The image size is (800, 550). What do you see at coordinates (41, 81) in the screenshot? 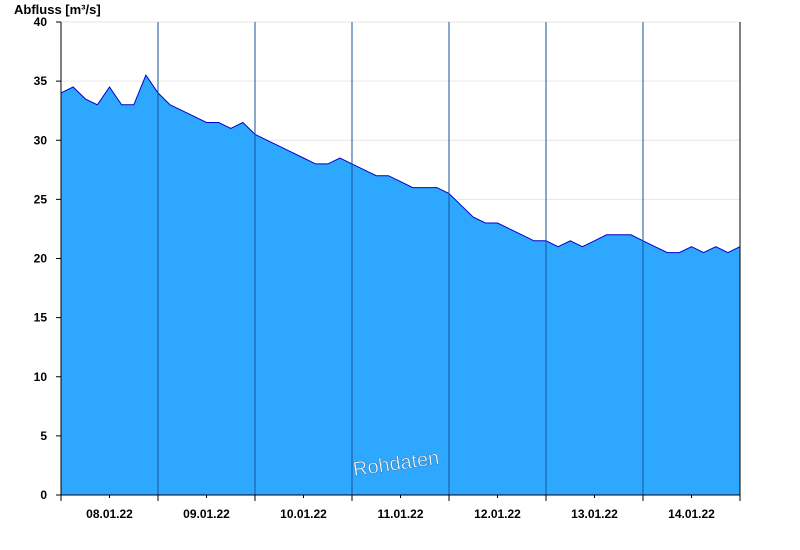
I see `y-tick-label: 35` at bounding box center [41, 81].